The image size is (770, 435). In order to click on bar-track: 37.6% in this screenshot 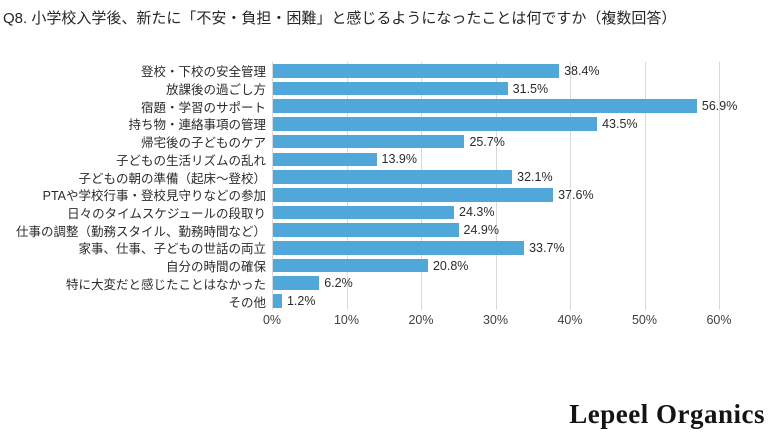, I will do `click(521, 195)`.